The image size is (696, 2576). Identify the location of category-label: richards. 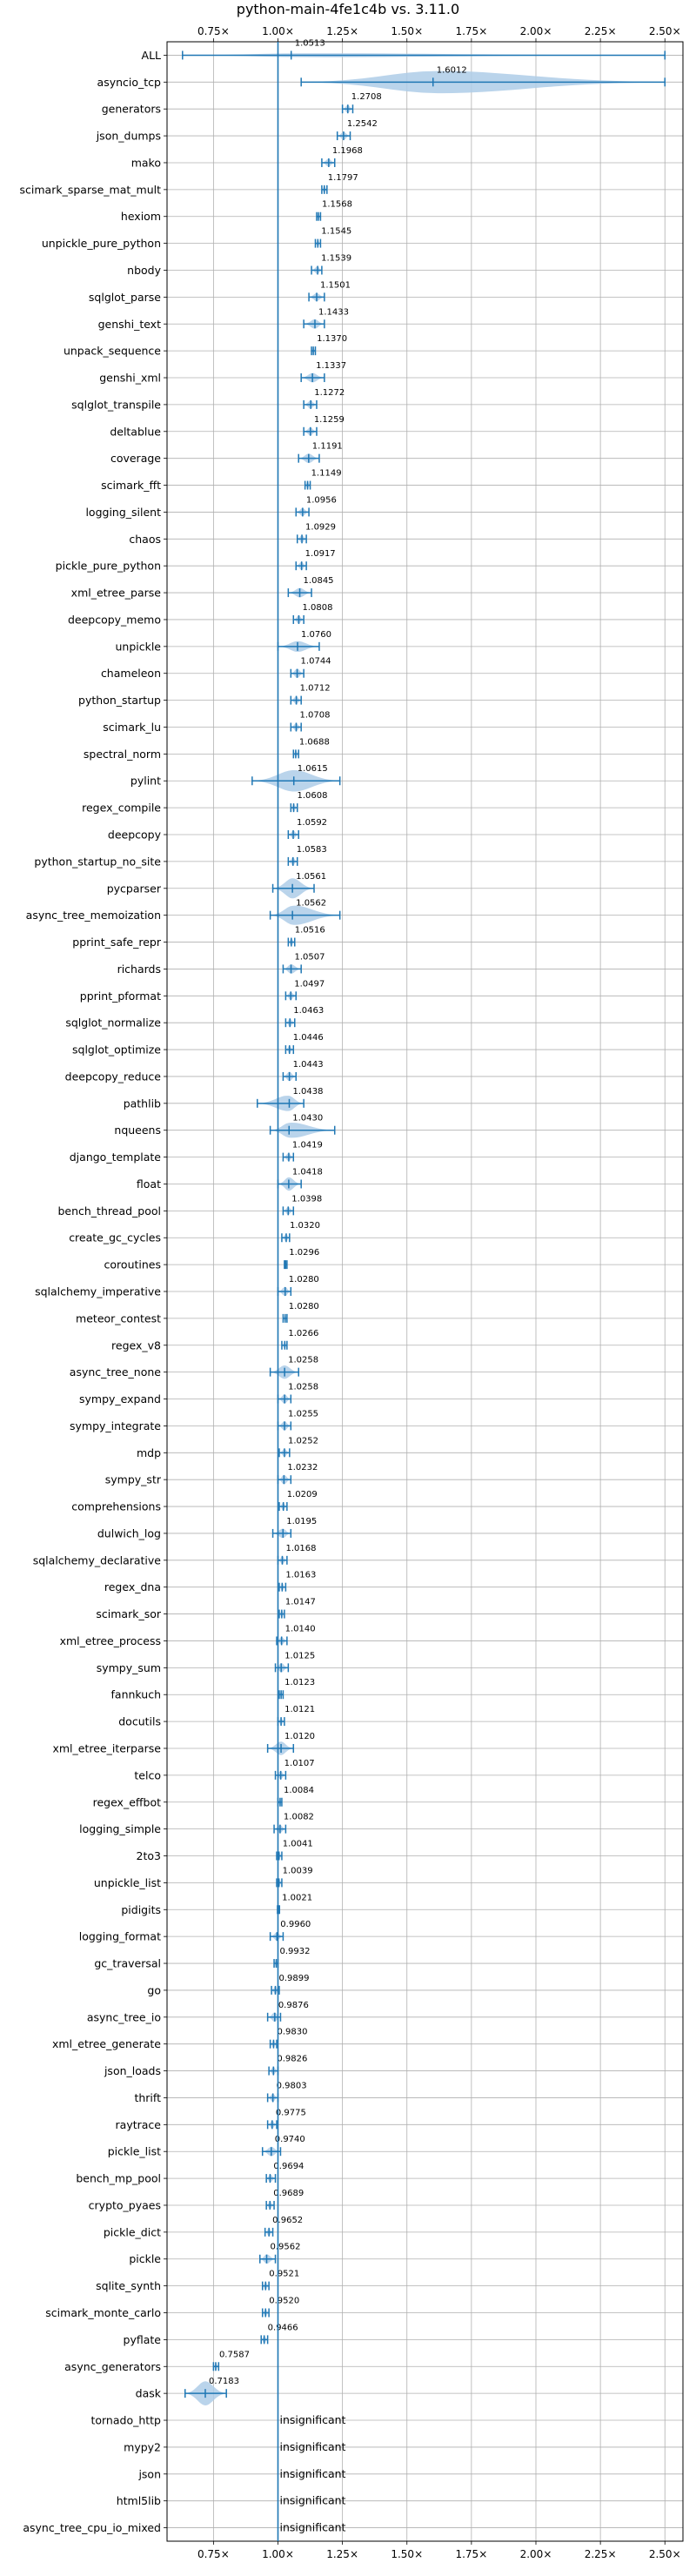
(139, 969).